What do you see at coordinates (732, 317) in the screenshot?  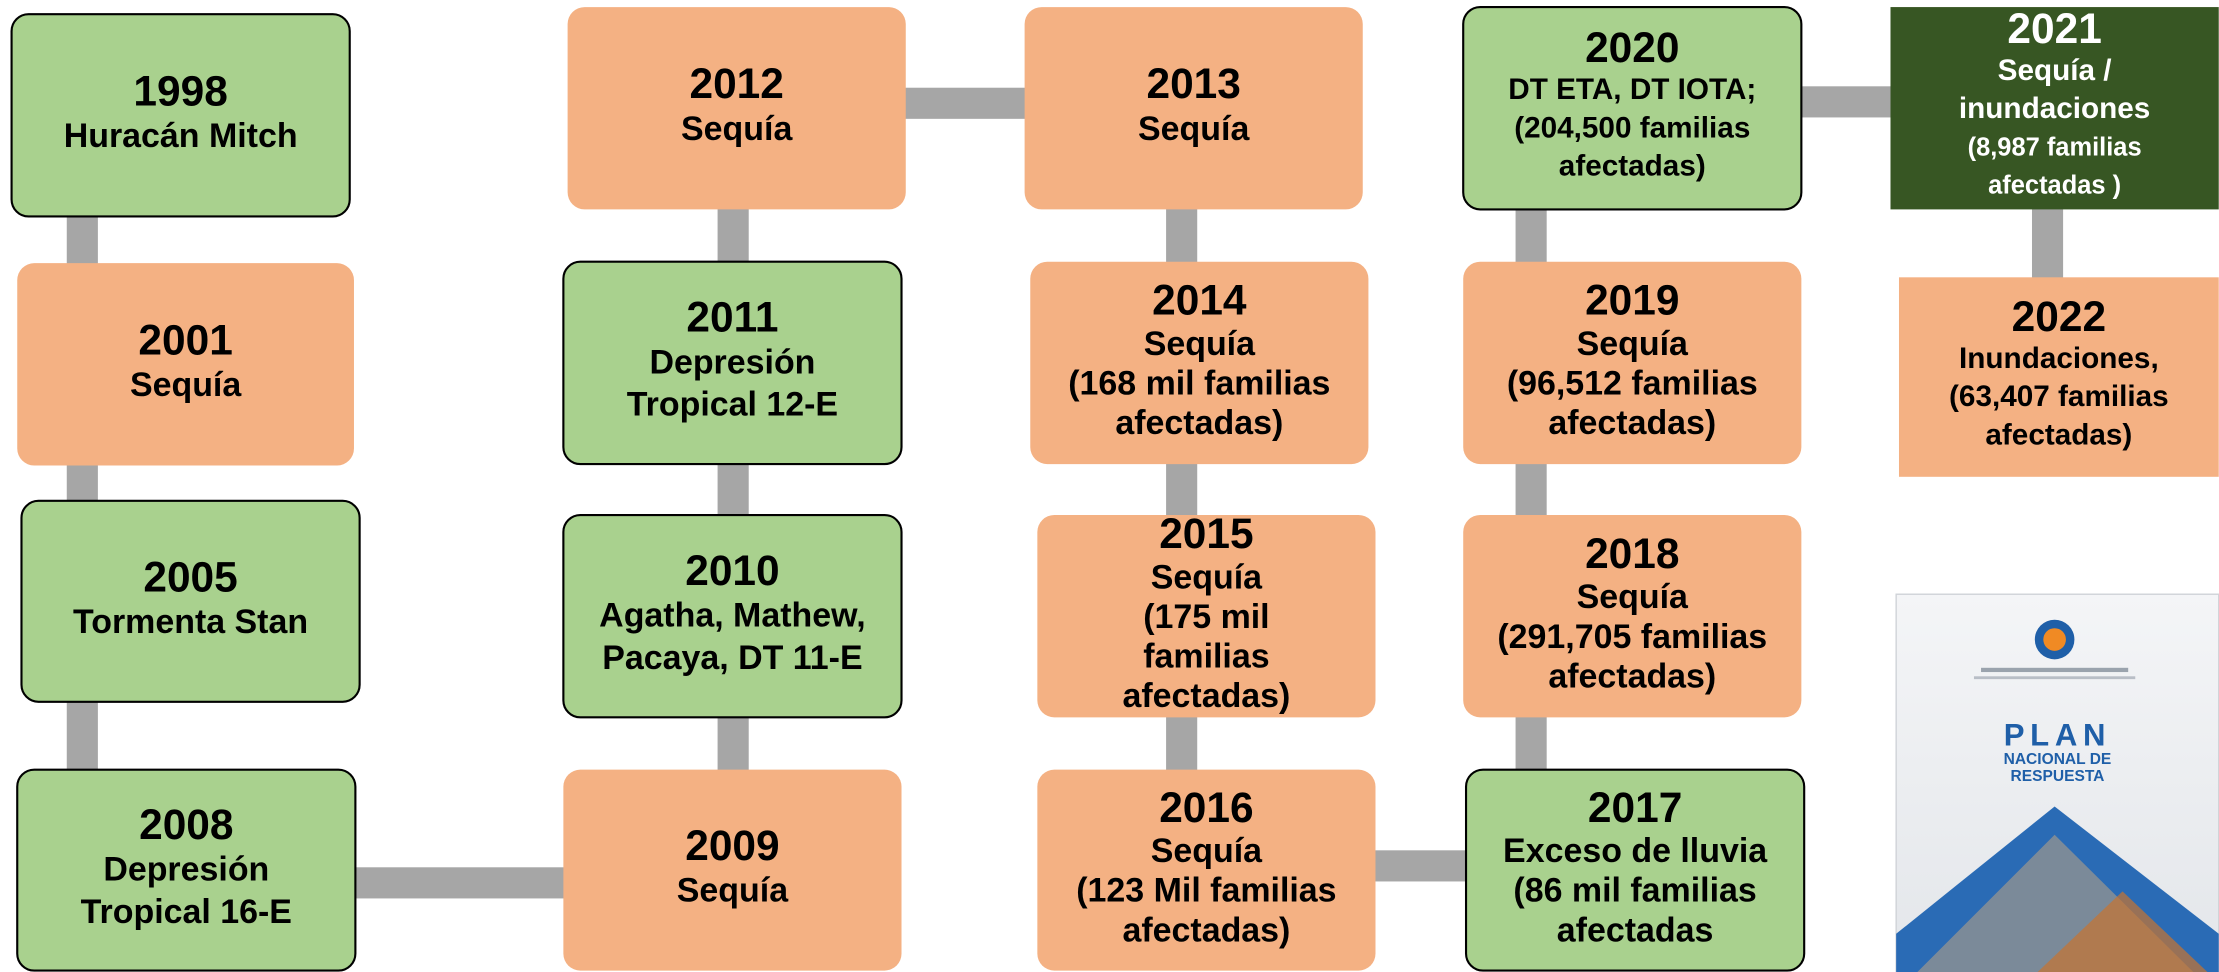 I see `node-year: 2011` at bounding box center [732, 317].